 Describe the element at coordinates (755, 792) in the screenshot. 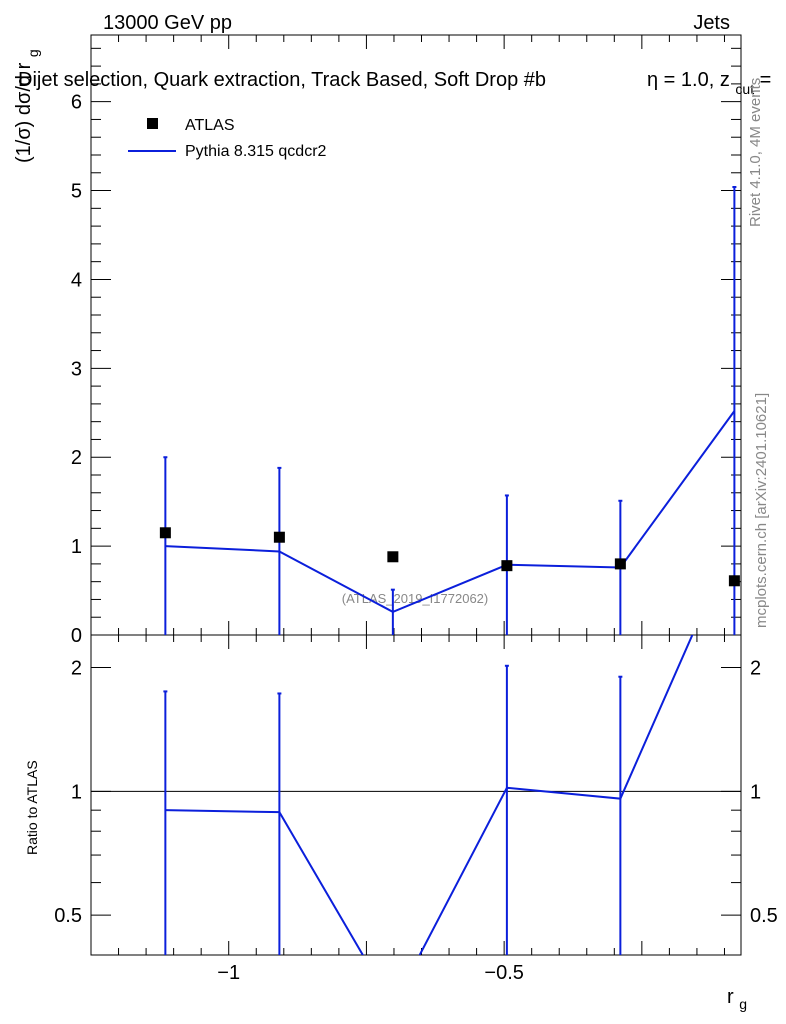

I see `ratio-y-tick-label-right: 1` at that location.